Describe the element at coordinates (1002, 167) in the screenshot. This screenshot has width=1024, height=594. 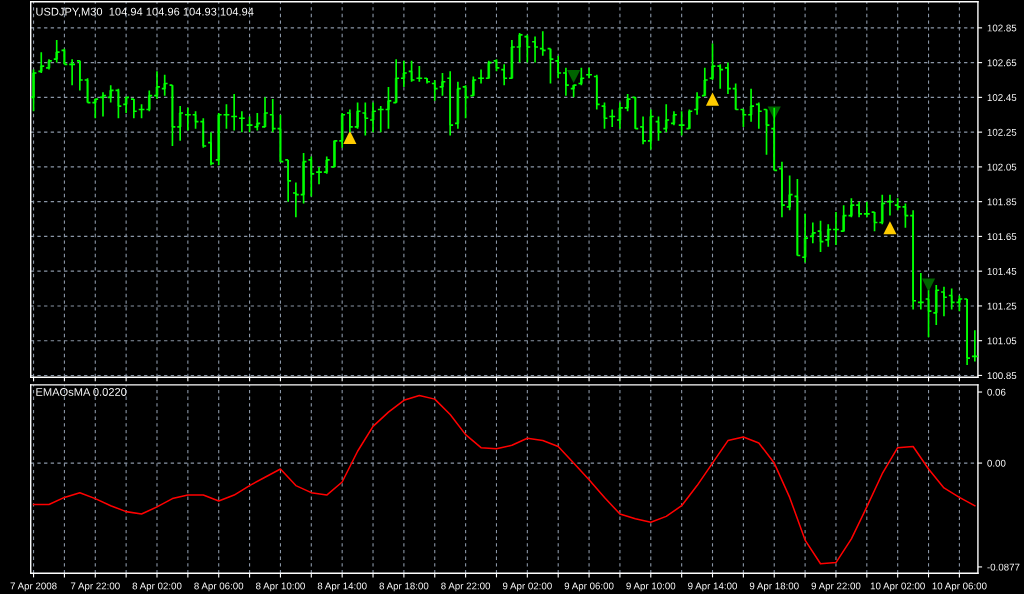
I see `y-tick-label: 102.05` at that location.